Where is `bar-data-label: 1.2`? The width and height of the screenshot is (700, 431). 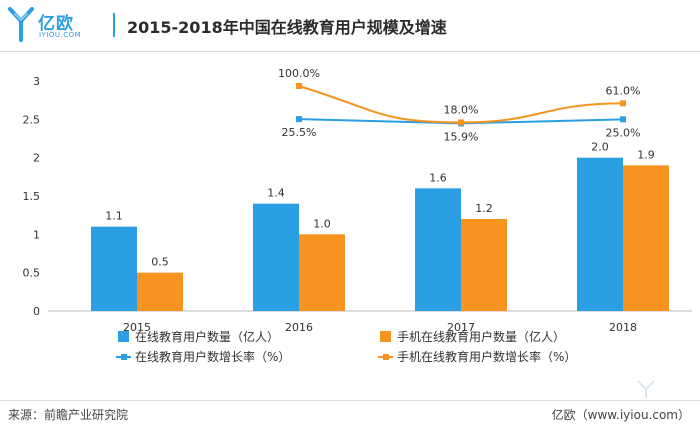 bar-data-label: 1.2 is located at coordinates (484, 208).